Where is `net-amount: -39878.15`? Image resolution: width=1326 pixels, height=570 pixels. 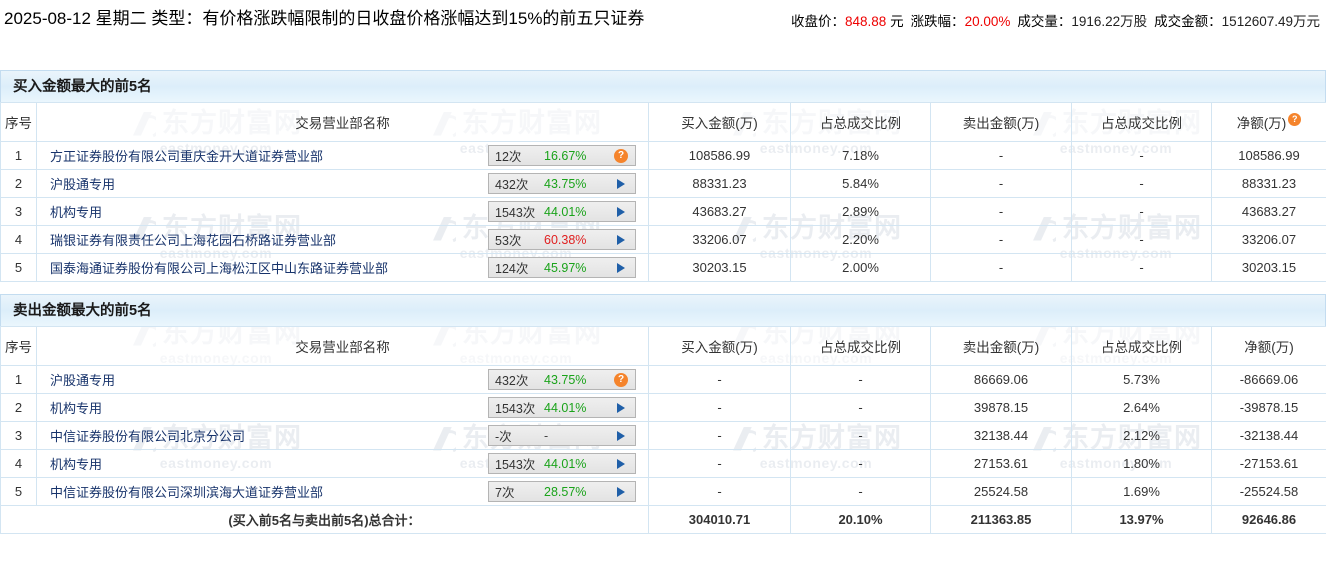 net-amount: -39878.15 is located at coordinates (1268, 407).